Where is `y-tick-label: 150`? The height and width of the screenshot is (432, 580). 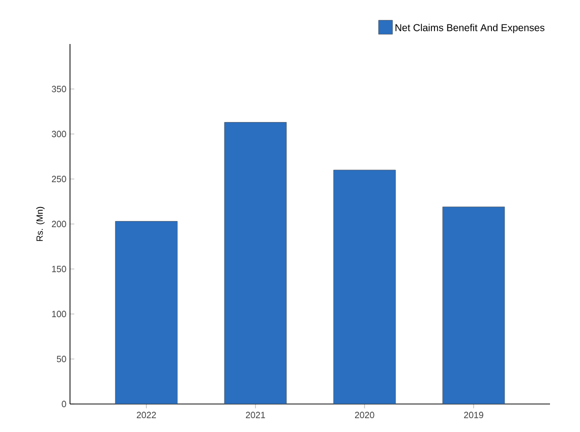
y-tick-label: 150 is located at coordinates (59, 269).